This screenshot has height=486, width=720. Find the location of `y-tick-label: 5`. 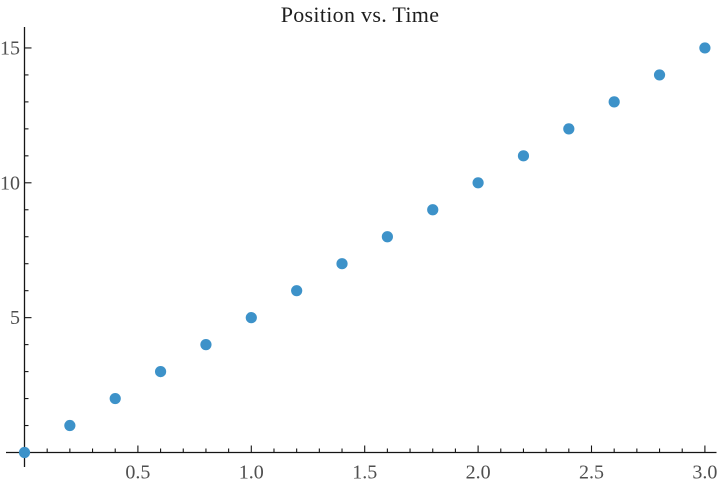

y-tick-label: 5 is located at coordinates (15, 318).